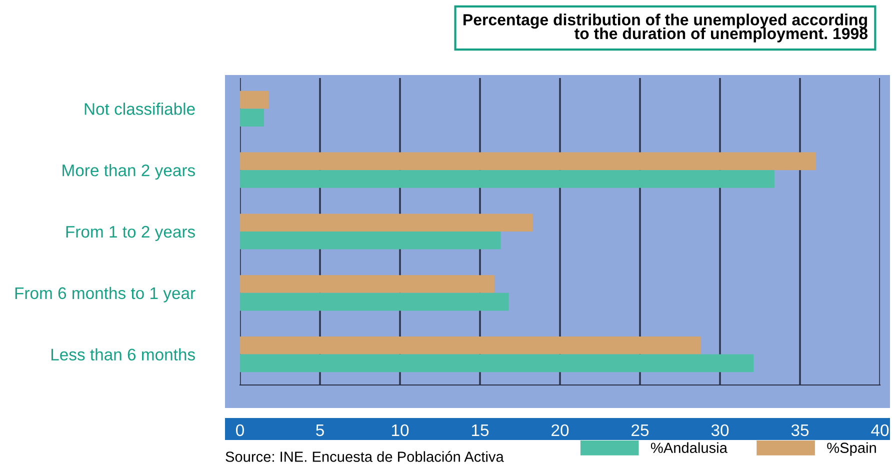 This screenshot has width=892, height=469. What do you see at coordinates (851, 449) in the screenshot?
I see `legend-label: %Spain` at bounding box center [851, 449].